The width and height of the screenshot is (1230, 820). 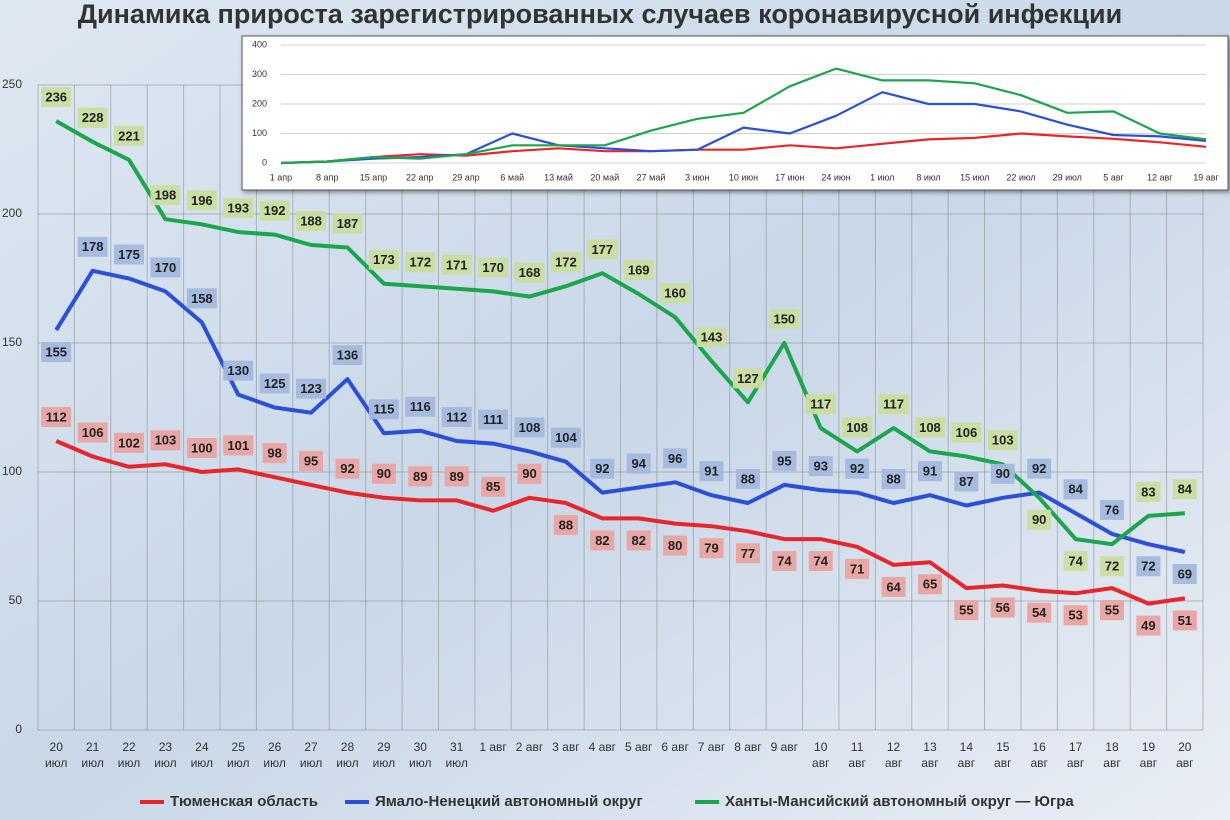 I want to click on value-label: 171, so click(x=457, y=264).